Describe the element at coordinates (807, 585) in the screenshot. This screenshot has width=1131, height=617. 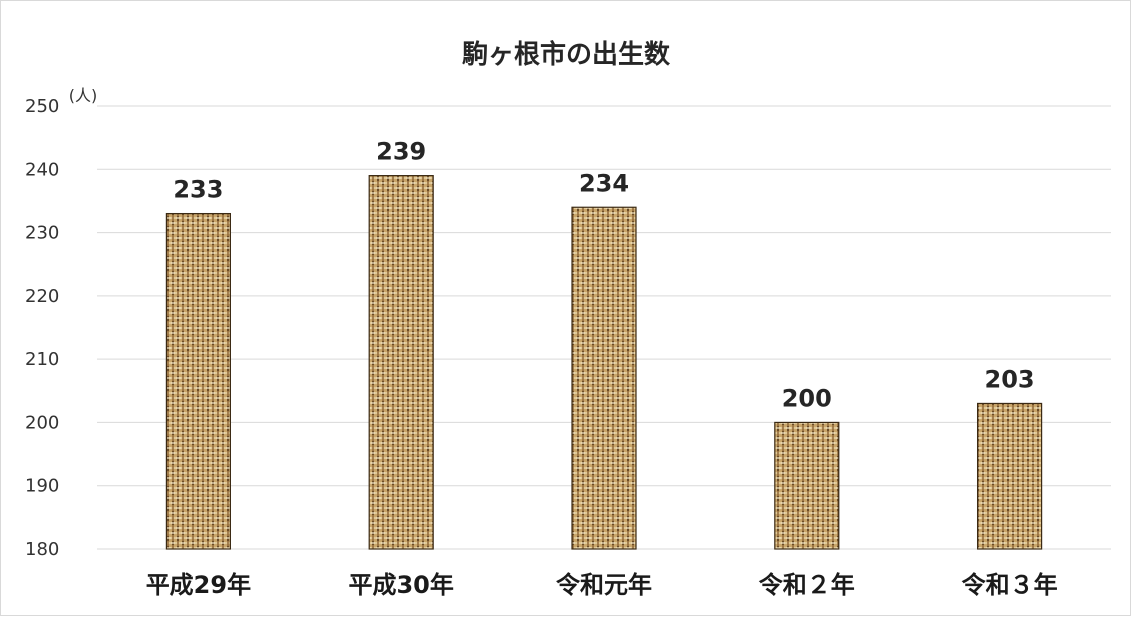
I see `x-category-label: 令和２年` at that location.